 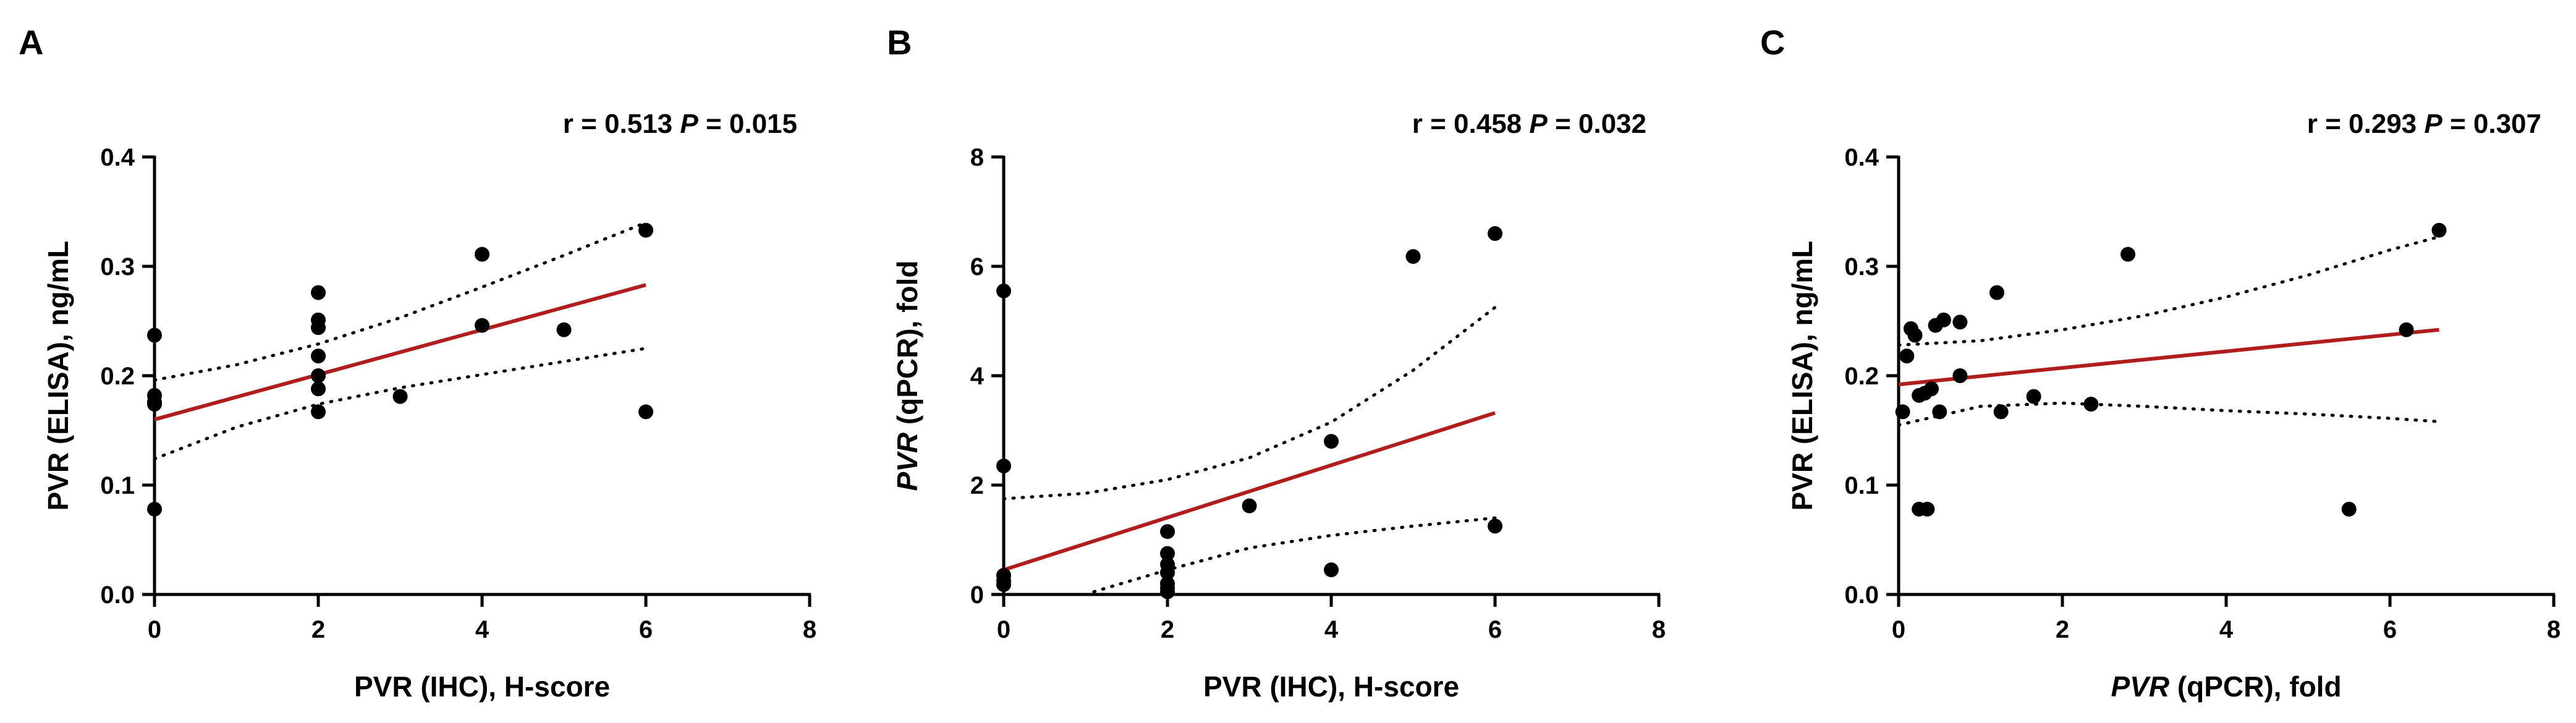 I want to click on ci-lower-band, so click(x=2169, y=414).